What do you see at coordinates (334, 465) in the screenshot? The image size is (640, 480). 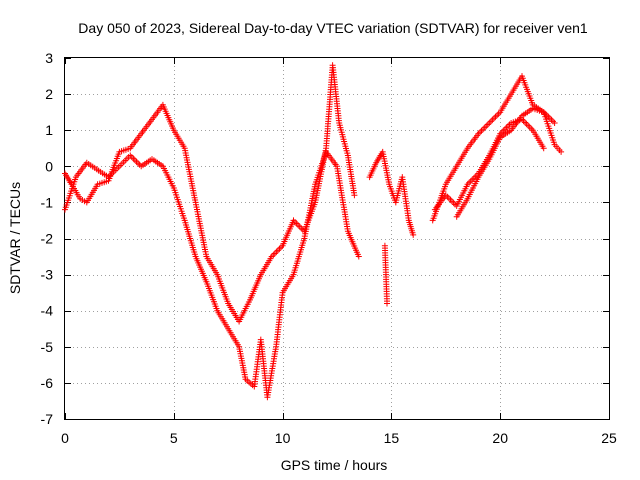 I see `x-axis-label: GPS time / hours` at bounding box center [334, 465].